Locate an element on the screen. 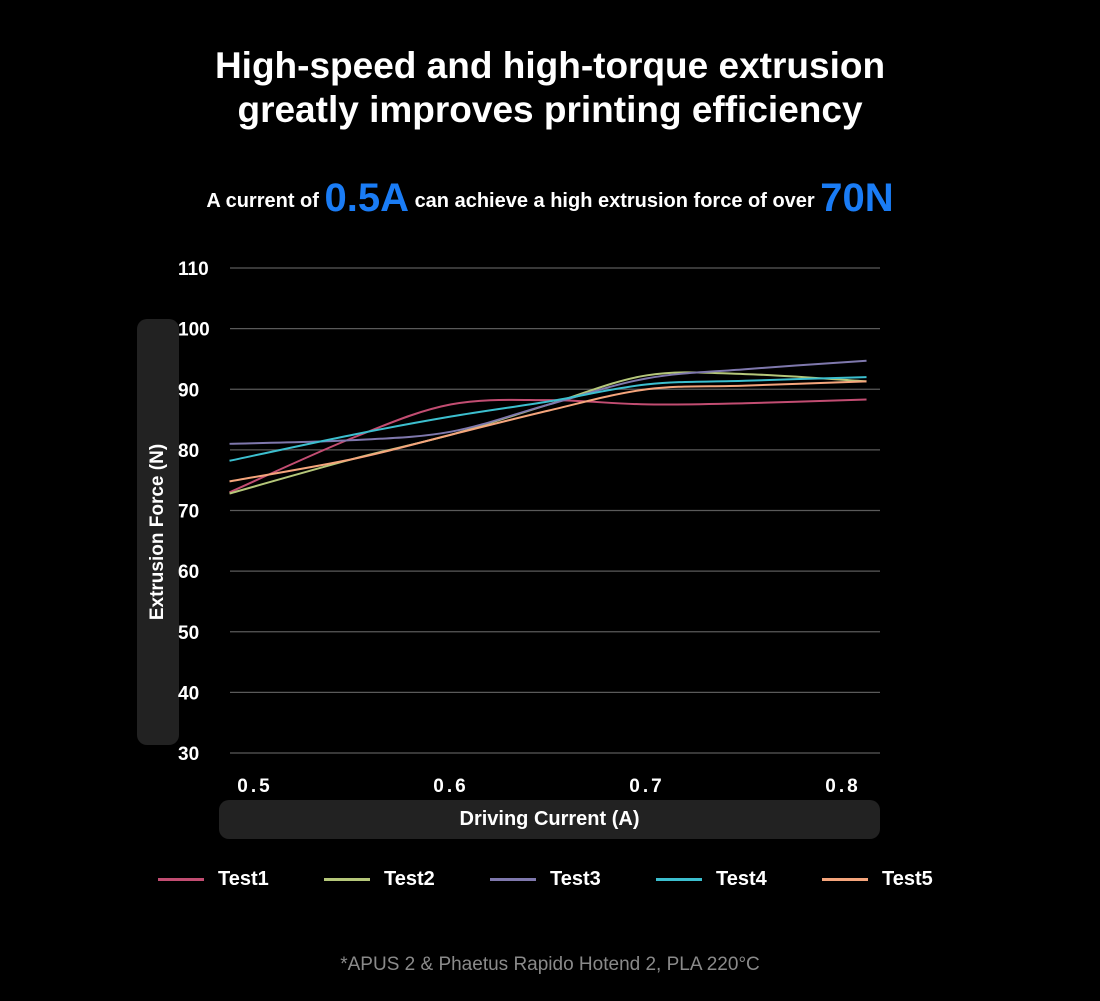 This screenshot has width=1100, height=1001. x-tick-label: 0.8 is located at coordinates (842, 786).